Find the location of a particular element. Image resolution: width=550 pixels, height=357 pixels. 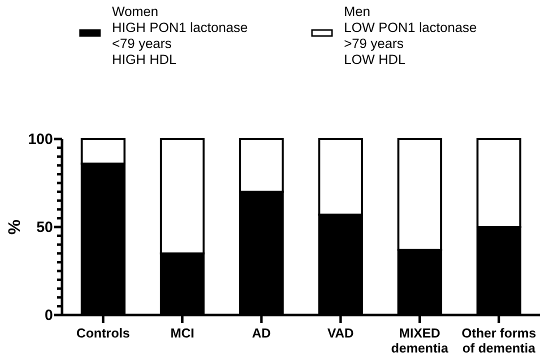

y-tick-label: 50 is located at coordinates (44, 227).